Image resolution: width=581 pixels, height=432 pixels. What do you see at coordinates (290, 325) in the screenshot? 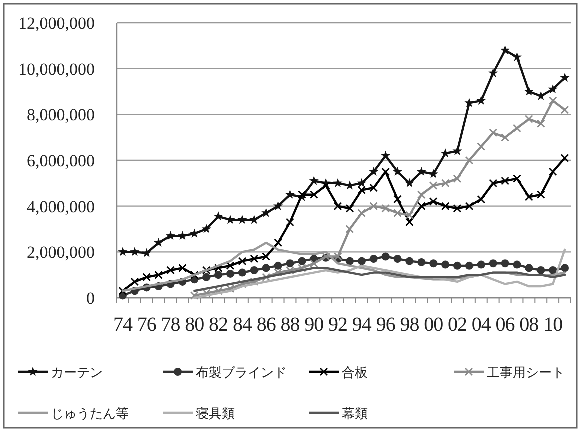
I see `x-tick-label: 88` at bounding box center [290, 325].